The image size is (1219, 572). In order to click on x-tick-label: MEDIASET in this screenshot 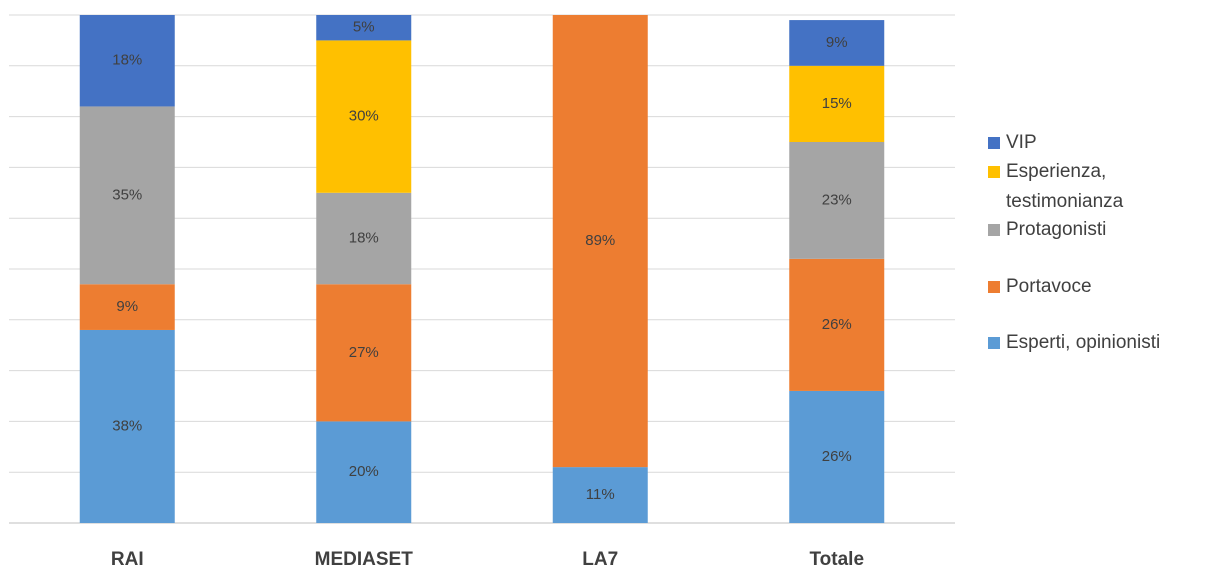, I will do `click(364, 559)`.